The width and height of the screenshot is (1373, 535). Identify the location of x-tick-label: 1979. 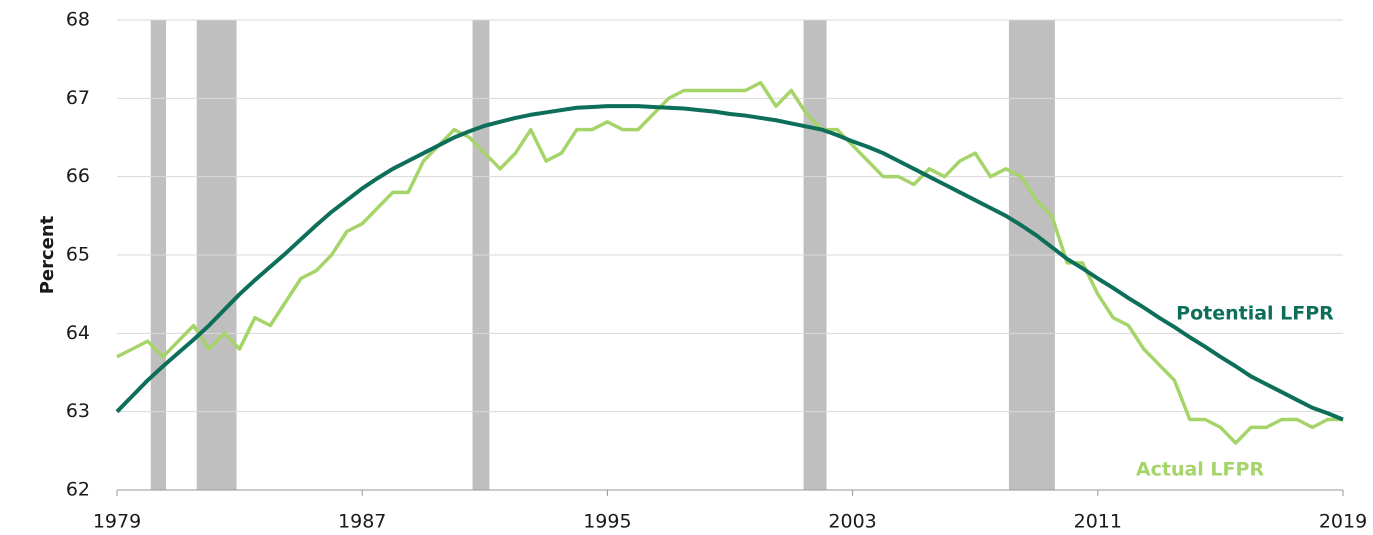
(117, 522).